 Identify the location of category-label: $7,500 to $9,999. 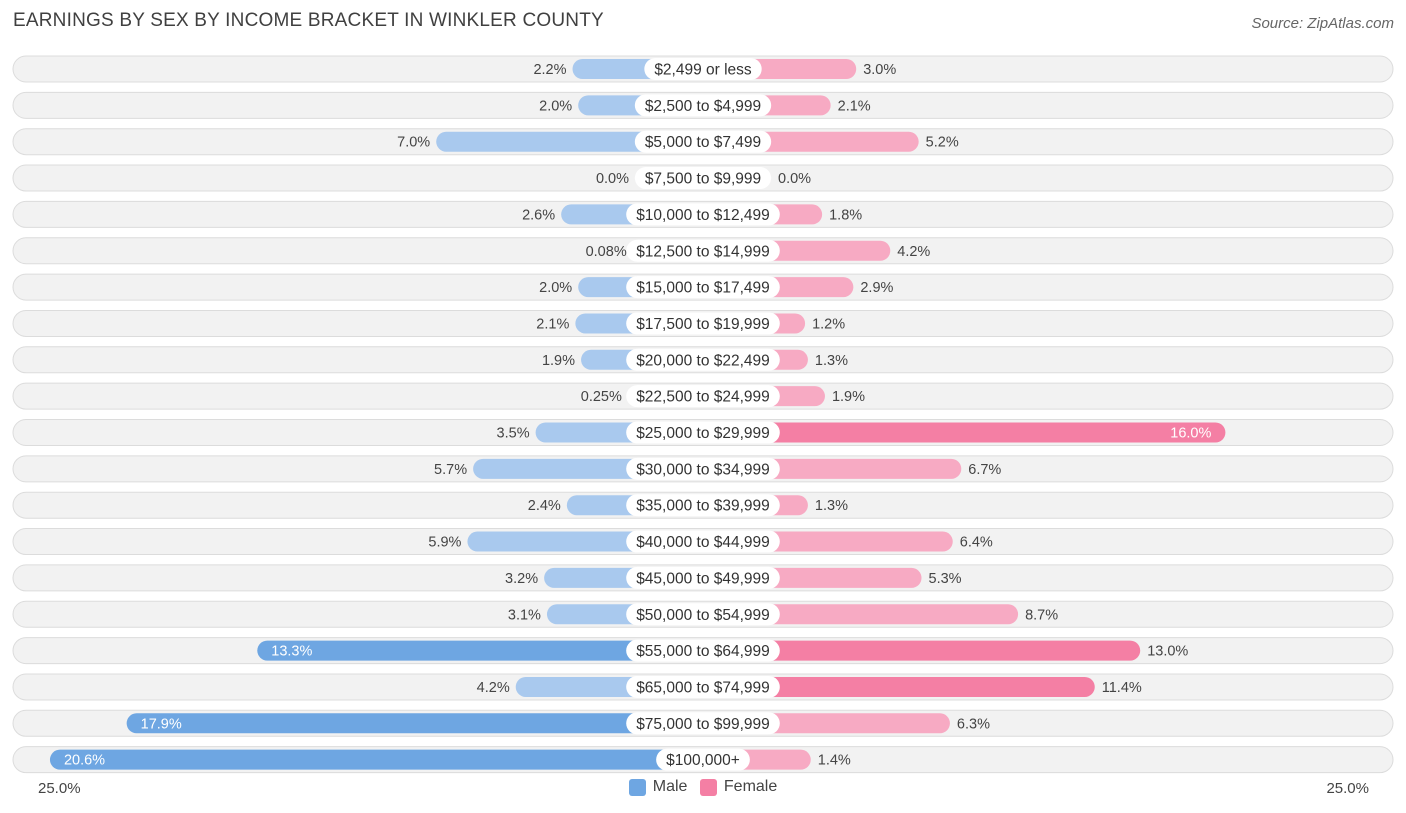
(703, 179).